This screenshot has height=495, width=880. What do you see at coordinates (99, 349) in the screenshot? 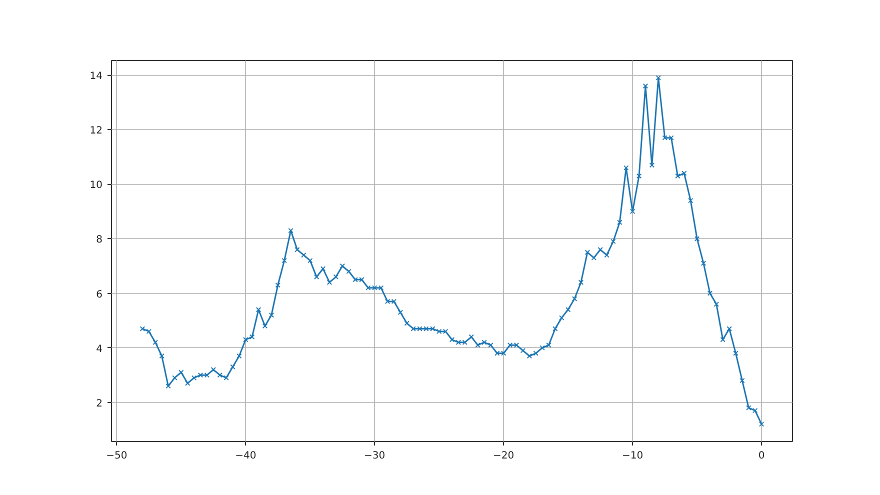
I see `y-tick-label: 4` at bounding box center [99, 349].